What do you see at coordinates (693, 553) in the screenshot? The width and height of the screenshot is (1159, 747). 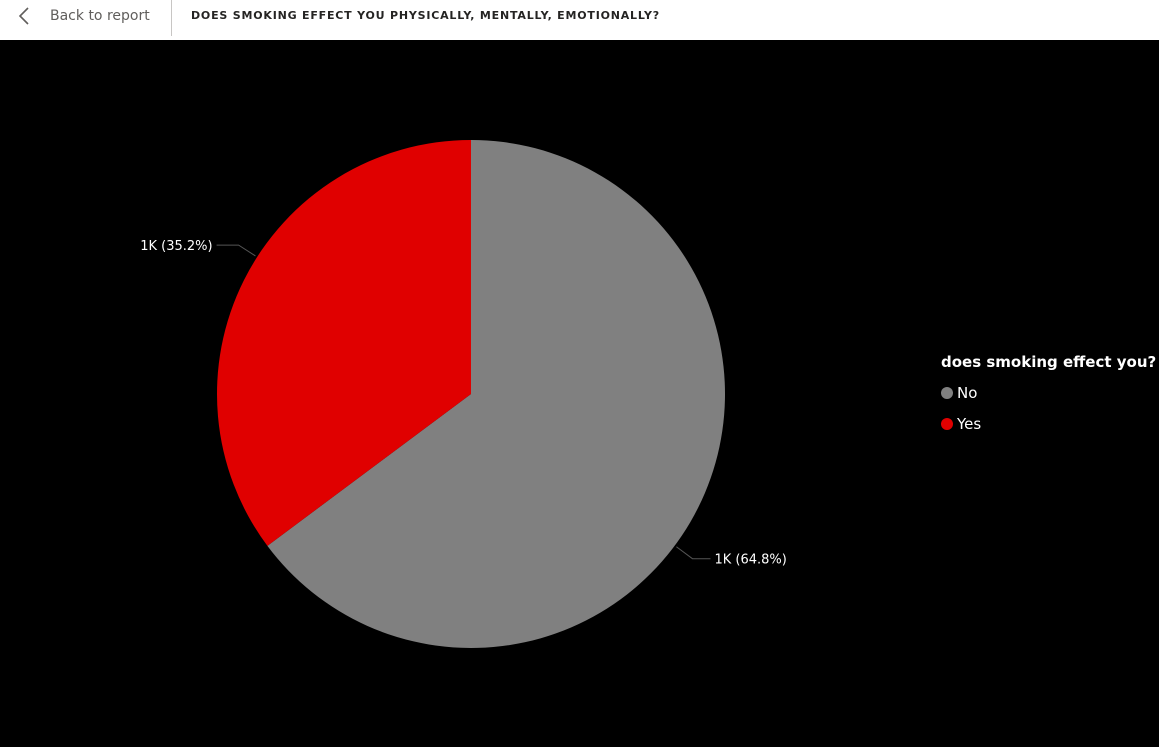 I see `leader-line-no` at bounding box center [693, 553].